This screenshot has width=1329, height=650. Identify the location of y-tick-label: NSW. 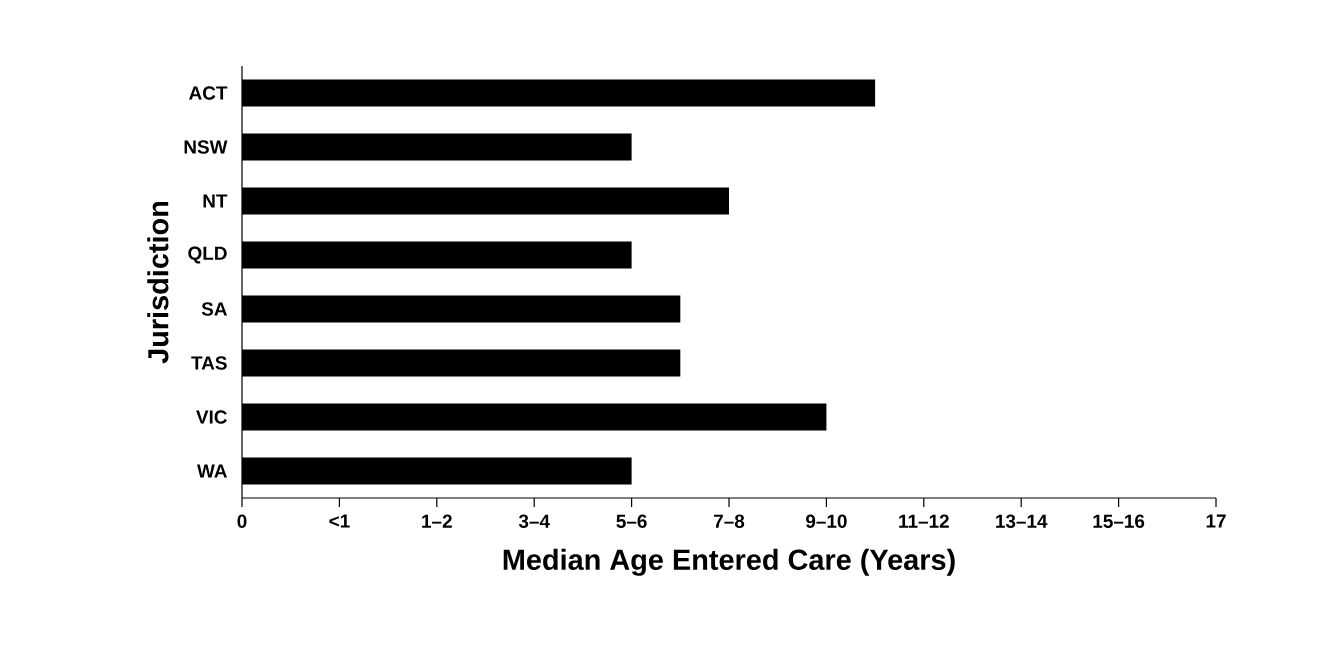
(206, 147).